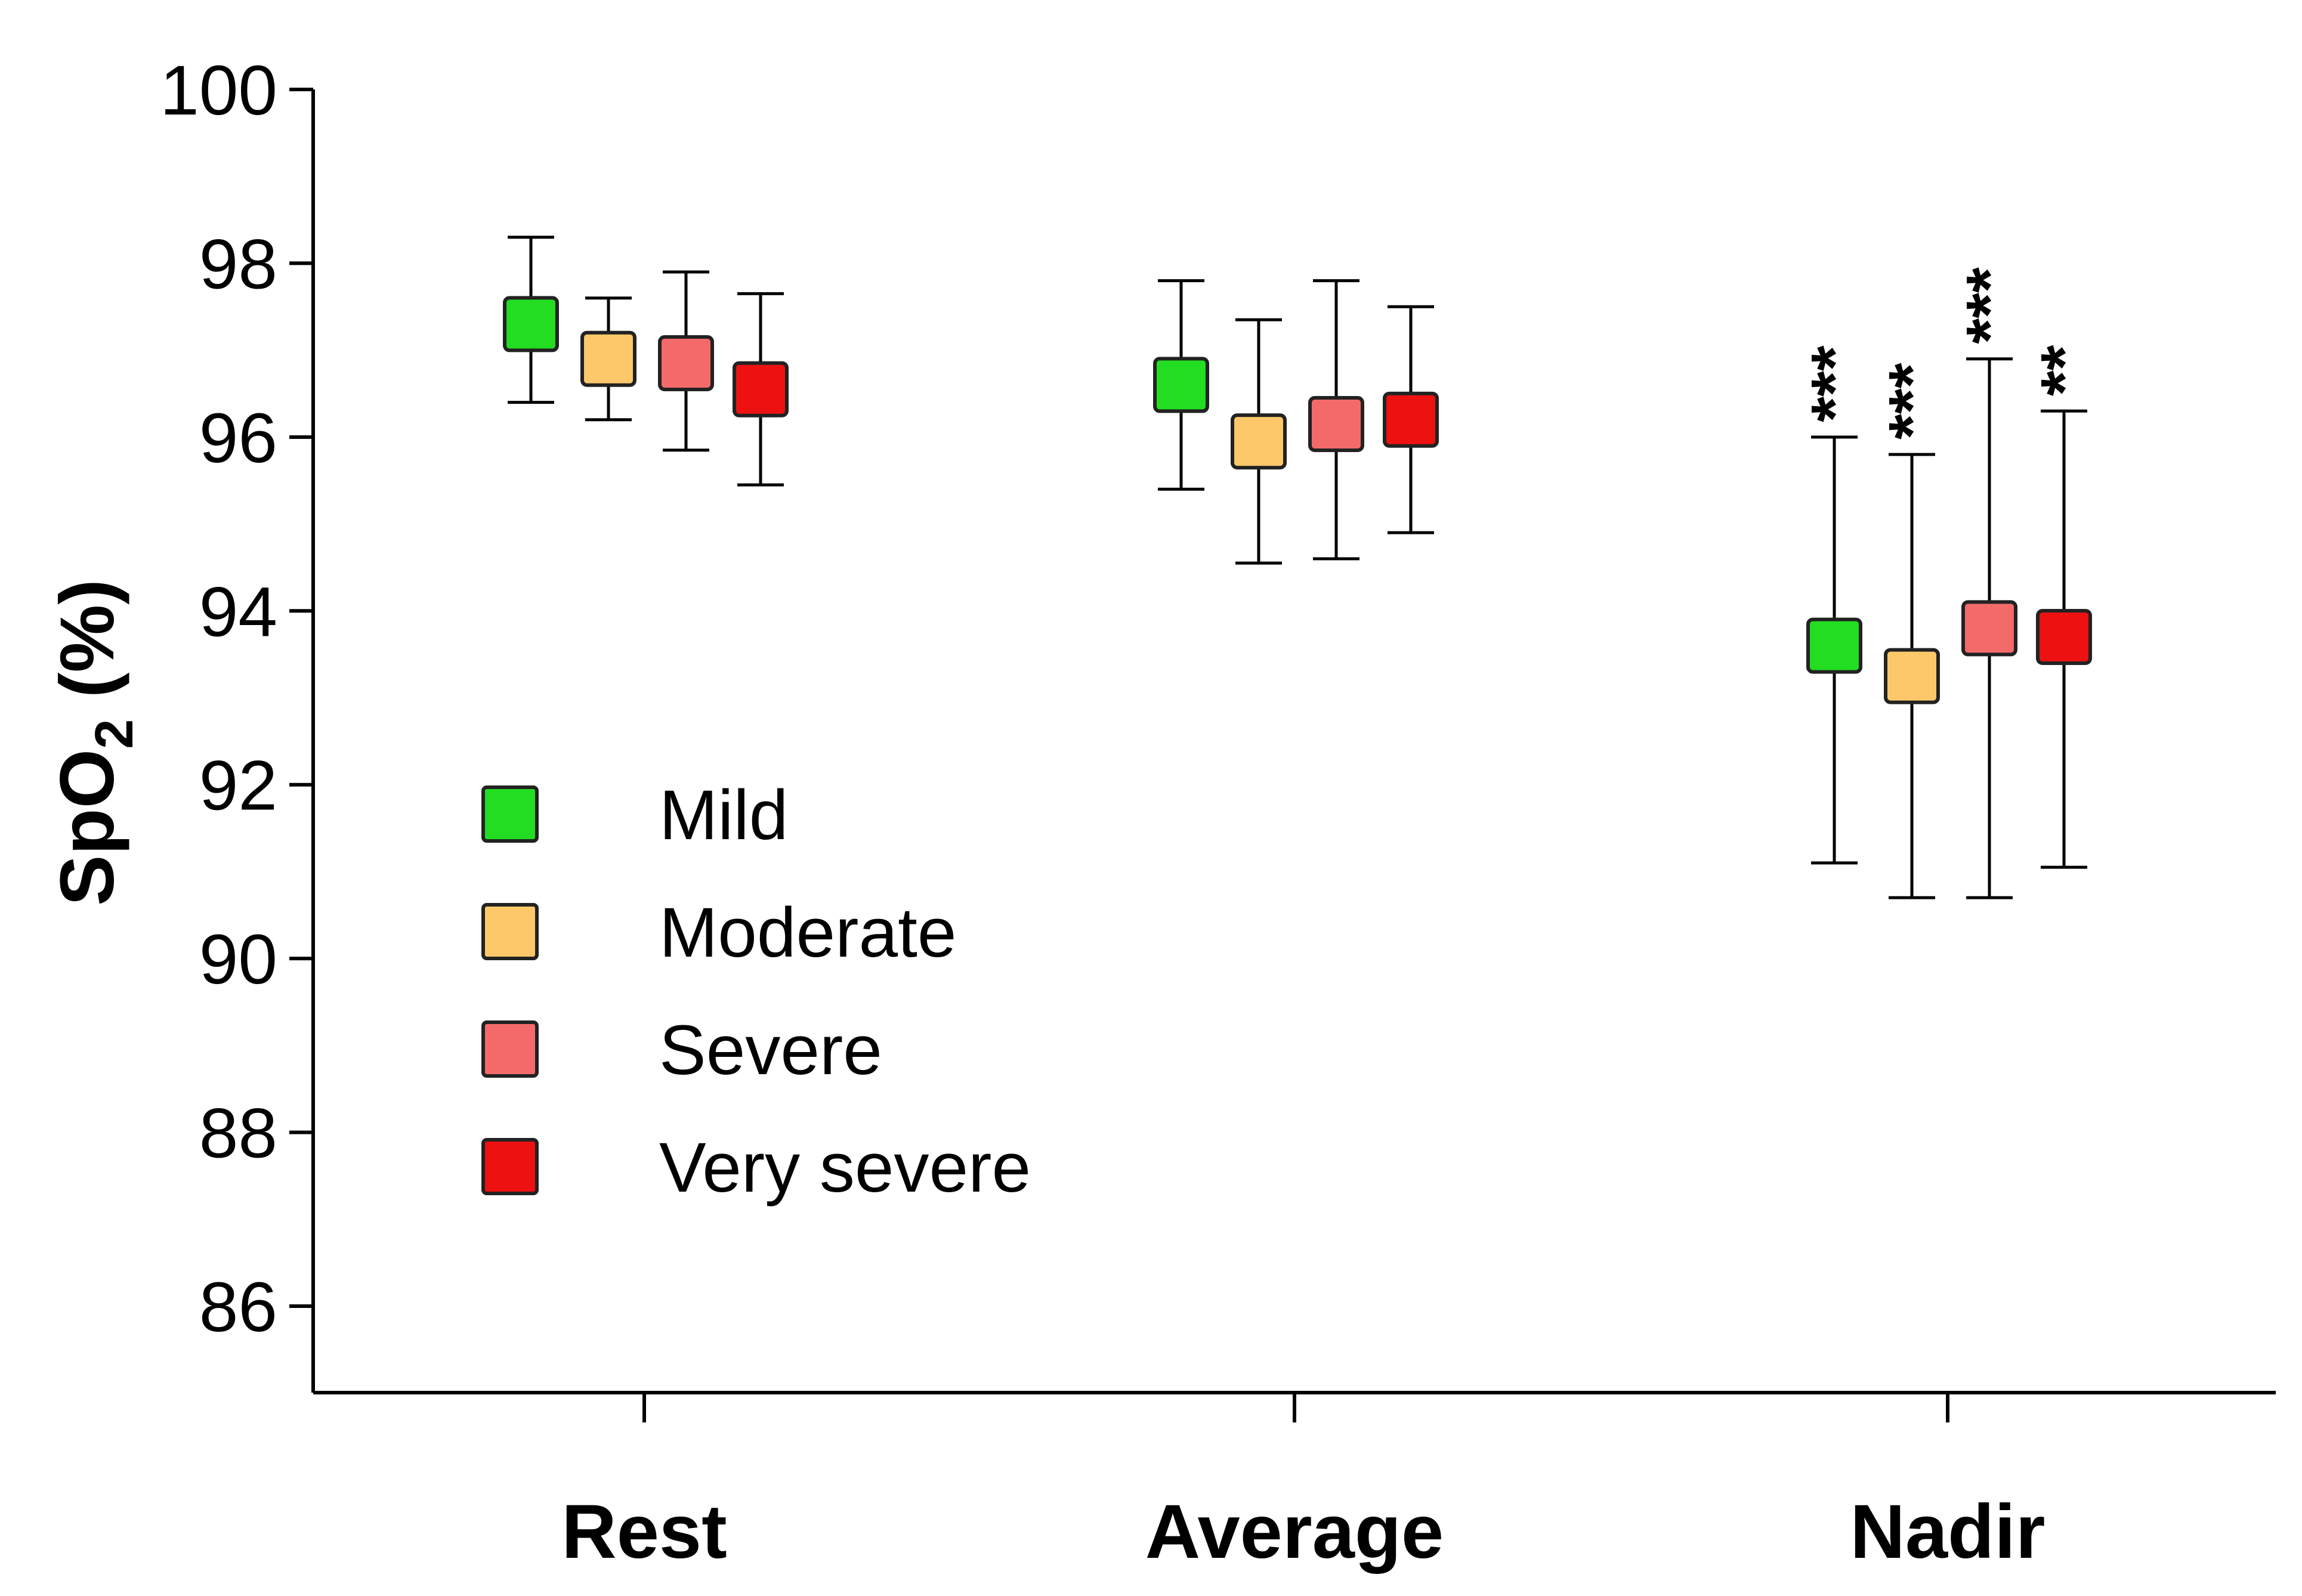  Describe the element at coordinates (1947, 1532) in the screenshot. I see `x-tick-label: Nadir` at that location.